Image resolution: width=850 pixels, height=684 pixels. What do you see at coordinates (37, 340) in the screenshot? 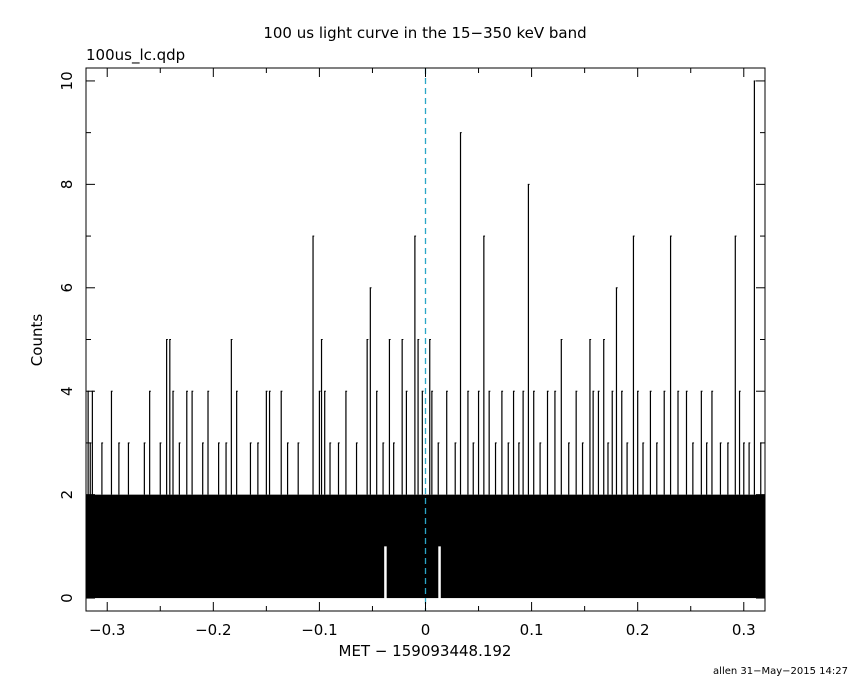
I see `y-axis-label: Counts` at bounding box center [37, 340].